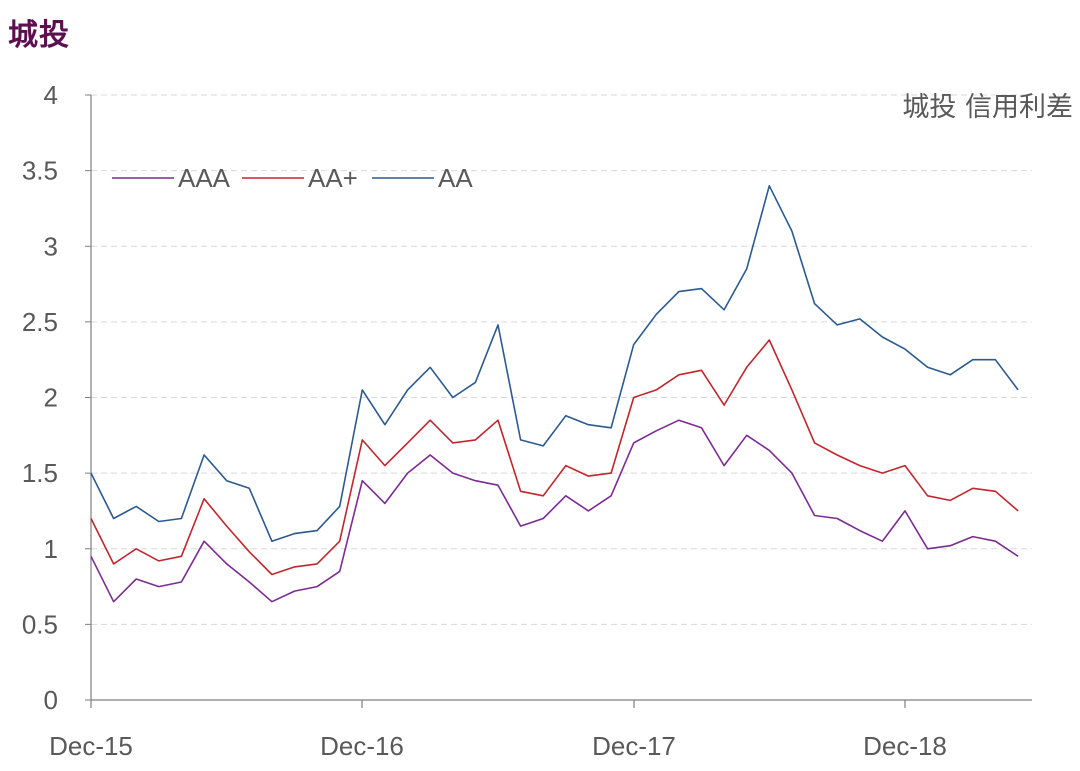 The width and height of the screenshot is (1080, 771). Describe the element at coordinates (40, 322) in the screenshot. I see `y-tick-label: 2.5` at that location.